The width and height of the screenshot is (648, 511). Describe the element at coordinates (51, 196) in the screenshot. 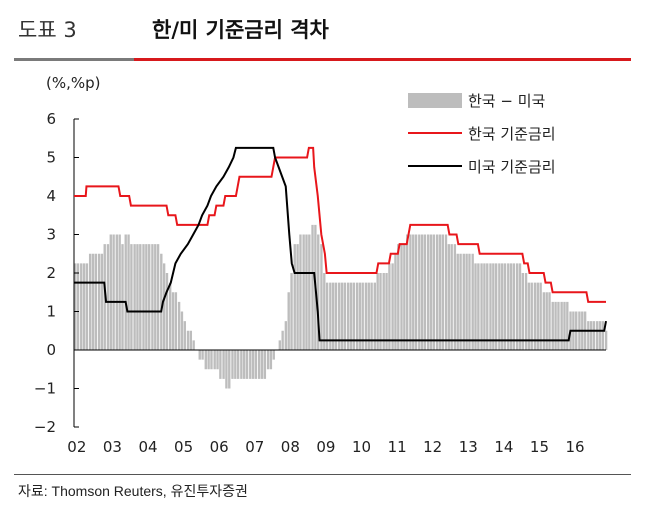

I see `y-tick-label: 4` at that location.